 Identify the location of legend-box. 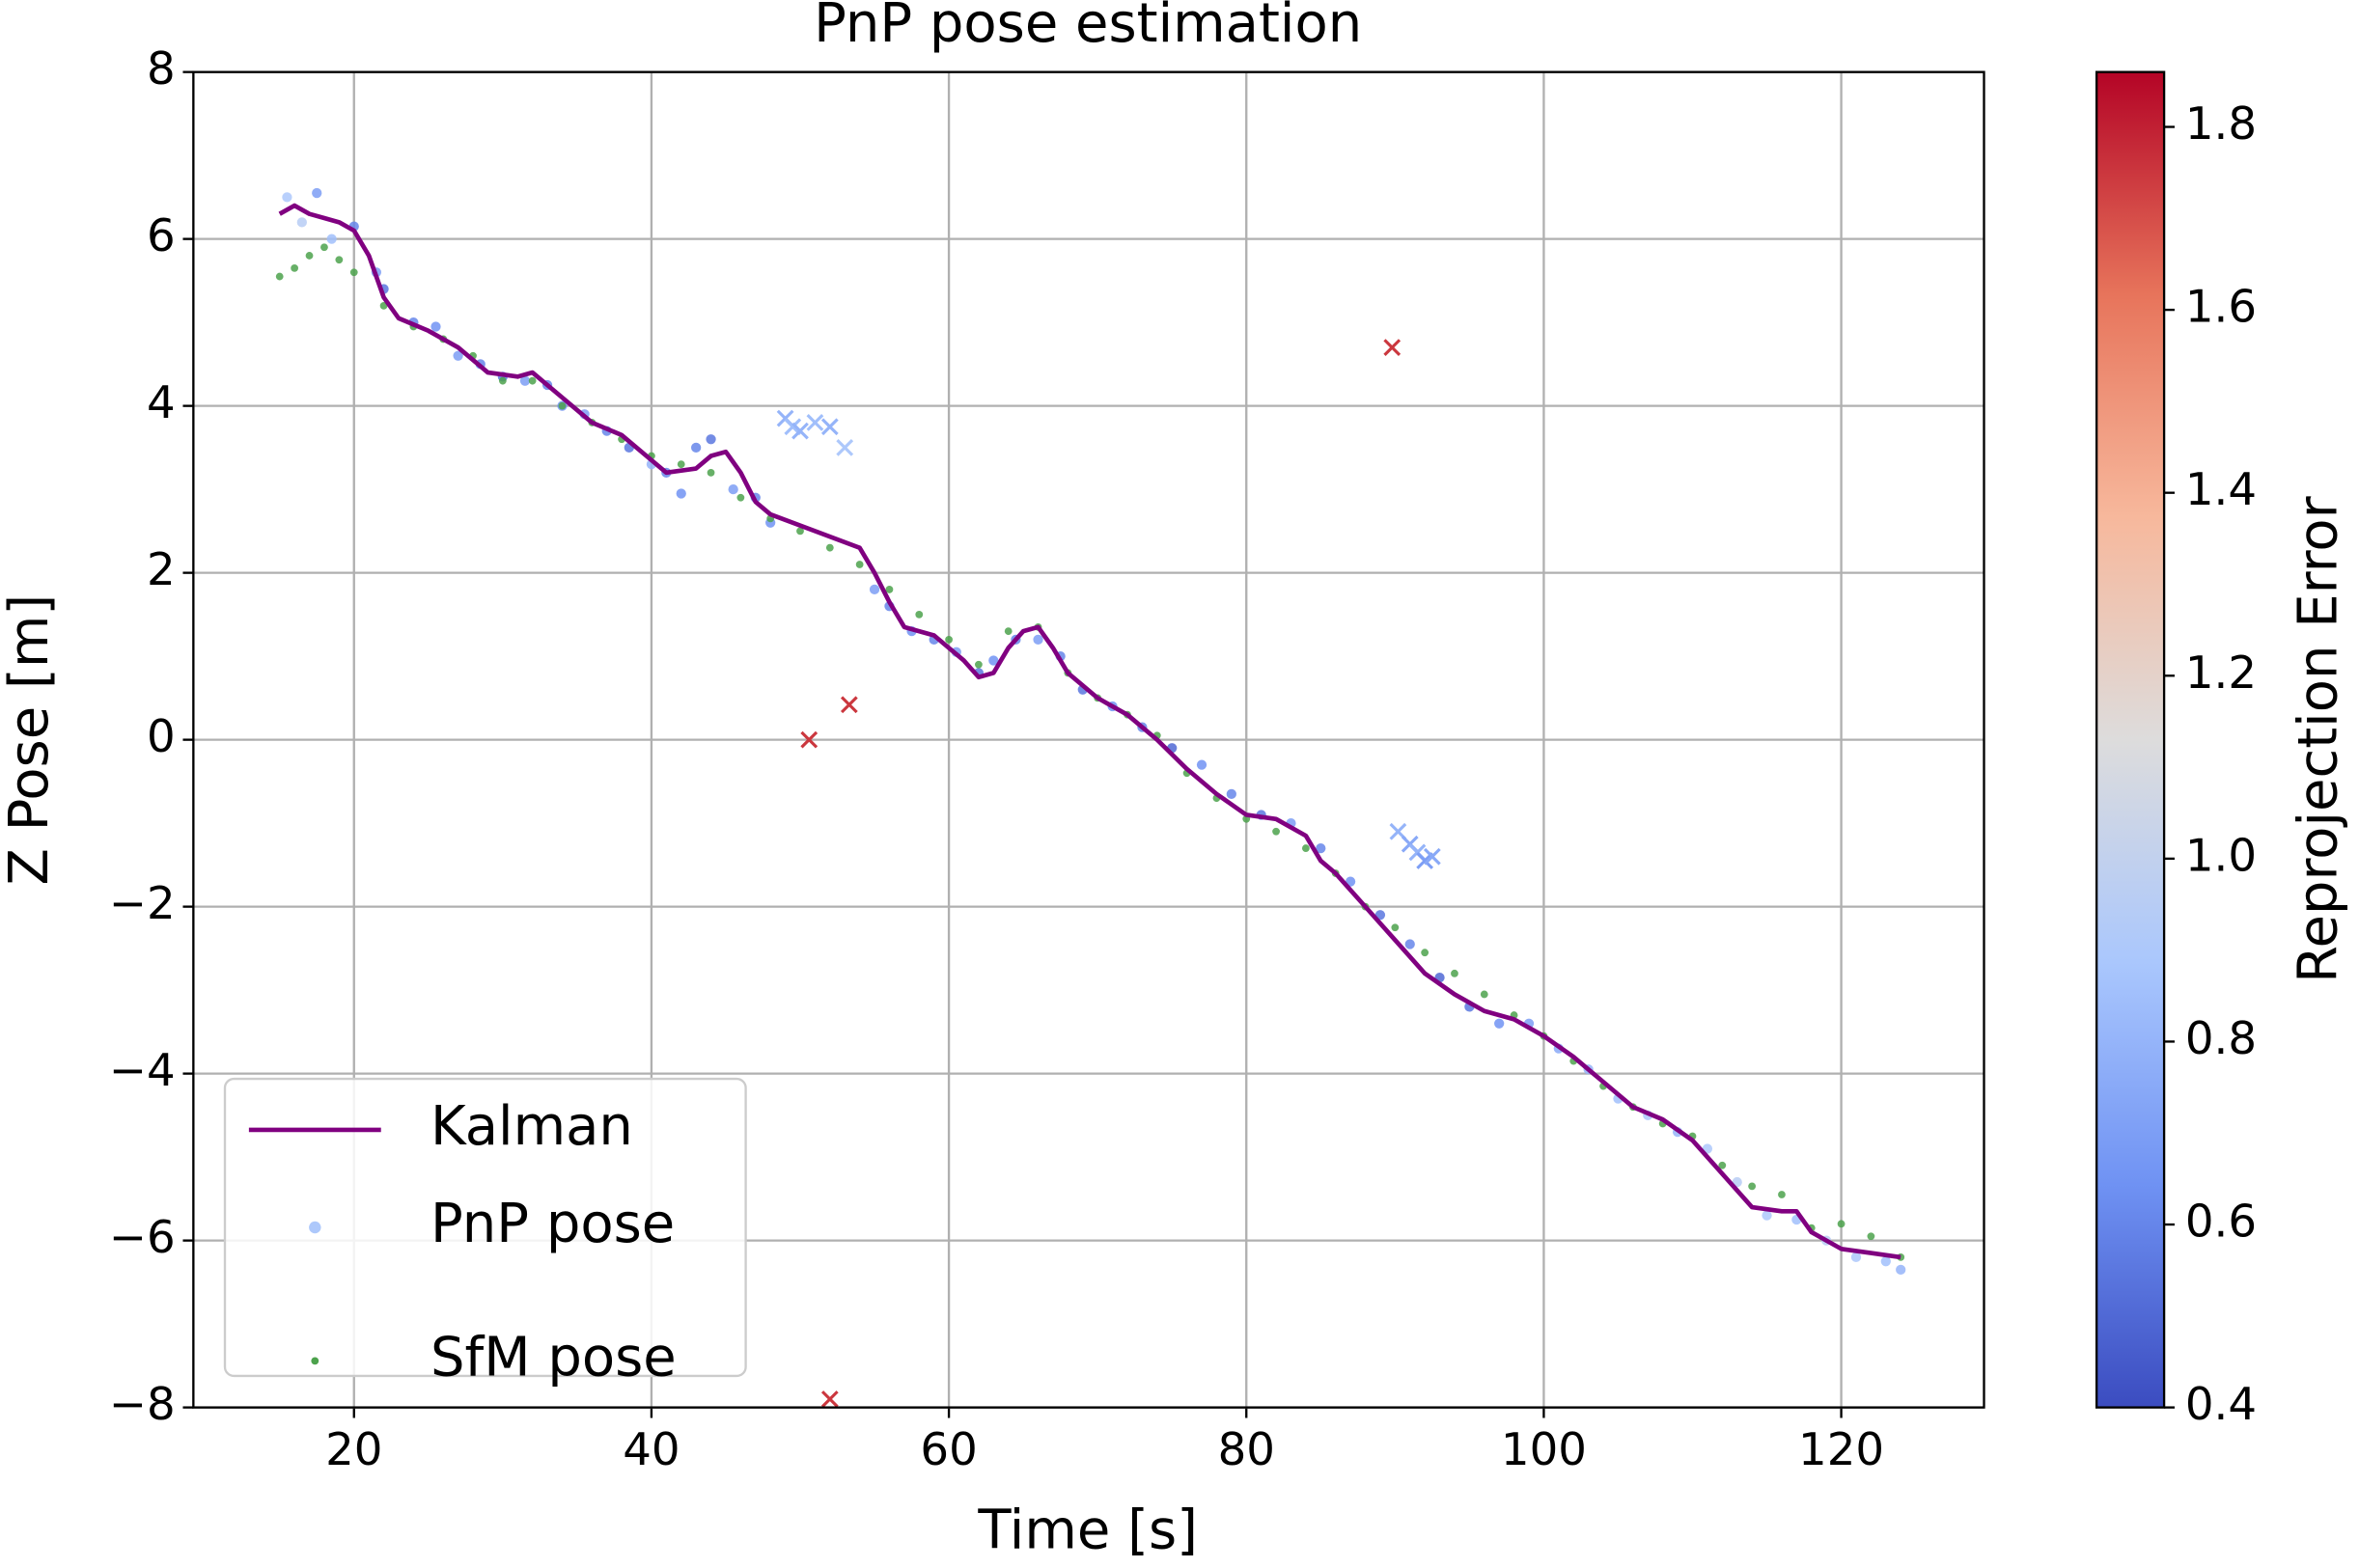
(485, 1227).